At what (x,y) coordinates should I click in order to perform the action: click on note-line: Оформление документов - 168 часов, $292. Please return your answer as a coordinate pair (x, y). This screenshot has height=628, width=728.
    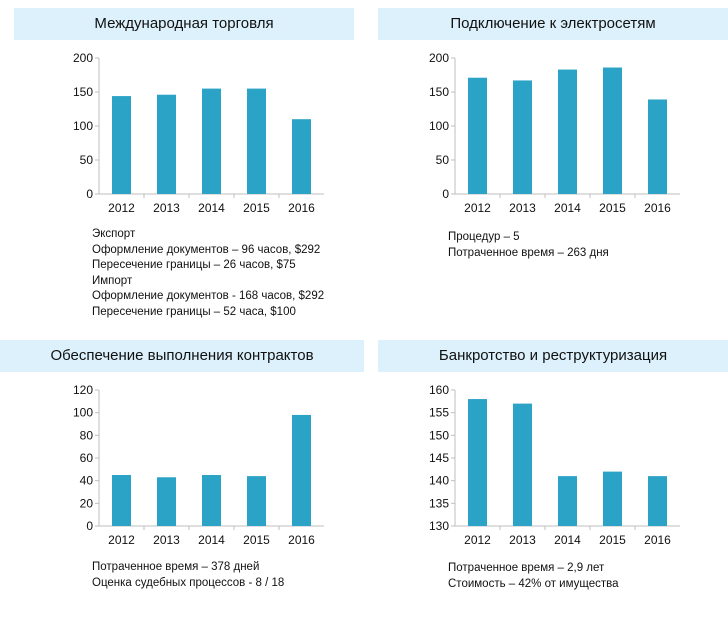
    Looking at the image, I should click on (208, 296).